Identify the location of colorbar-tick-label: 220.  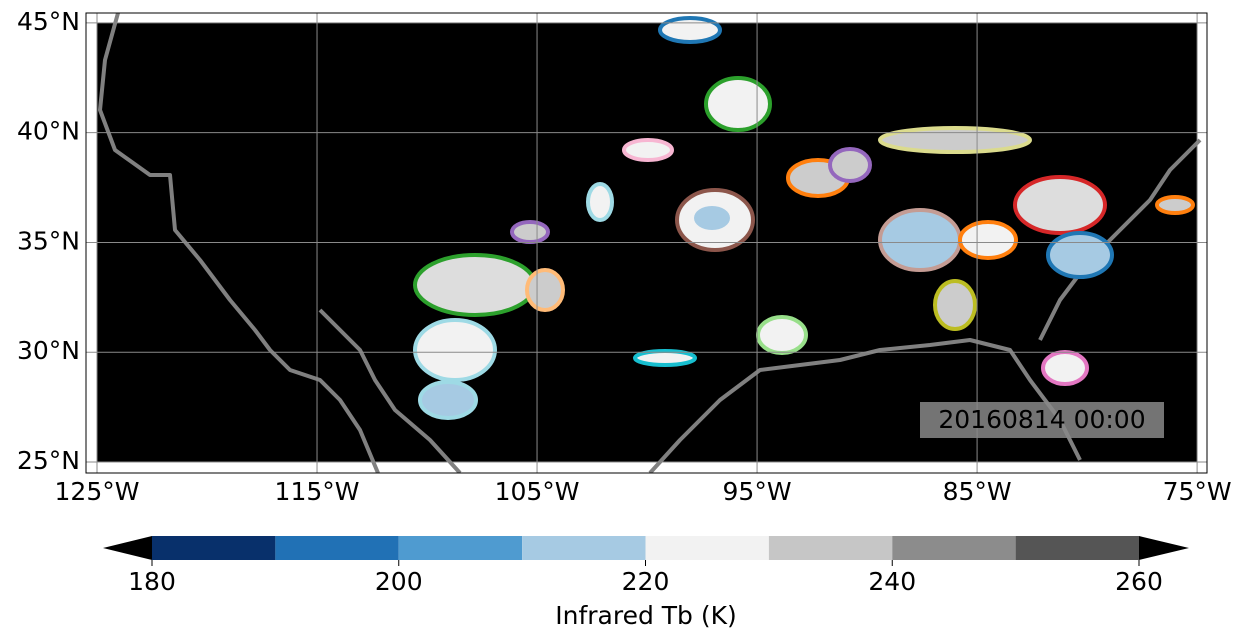
(646, 581).